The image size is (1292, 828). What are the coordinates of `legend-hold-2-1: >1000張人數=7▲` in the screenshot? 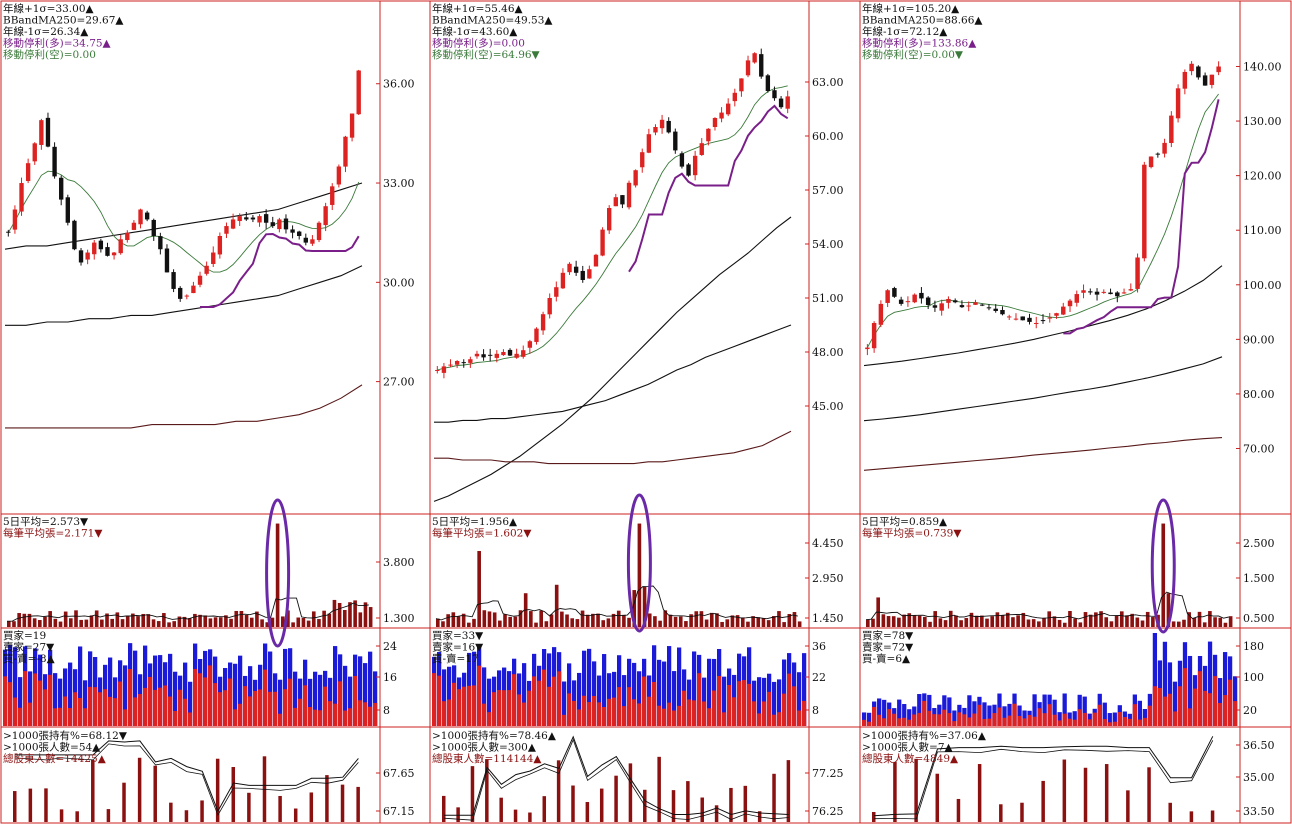 It's located at (907, 747).